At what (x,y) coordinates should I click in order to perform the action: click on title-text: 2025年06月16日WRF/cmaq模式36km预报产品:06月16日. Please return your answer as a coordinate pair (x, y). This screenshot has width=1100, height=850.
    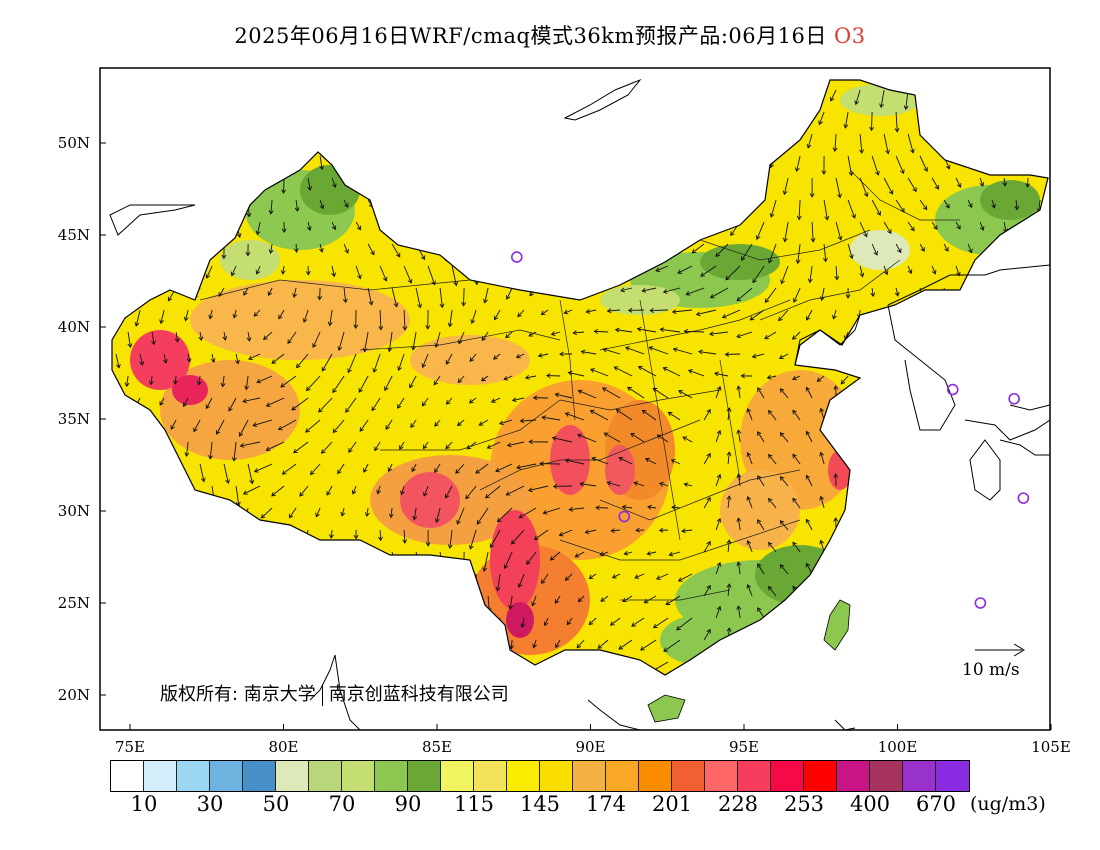
    Looking at the image, I should click on (530, 36).